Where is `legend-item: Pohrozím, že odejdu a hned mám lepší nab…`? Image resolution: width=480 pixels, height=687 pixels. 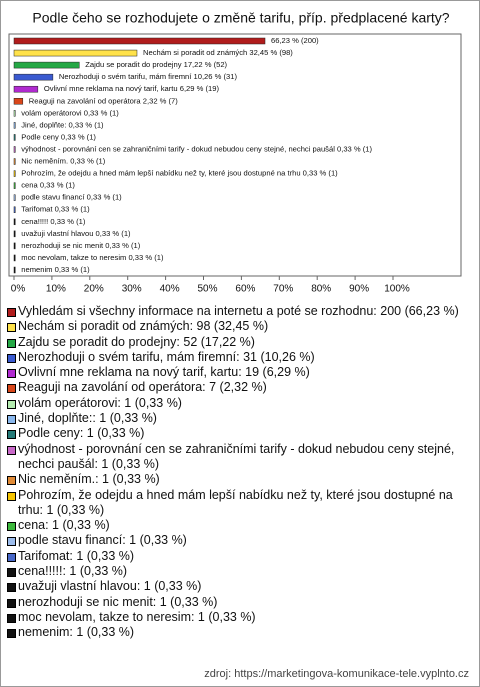
legend-item: Pohrozím, že odejdu a hned mám lepší nab… is located at coordinates (239, 503).